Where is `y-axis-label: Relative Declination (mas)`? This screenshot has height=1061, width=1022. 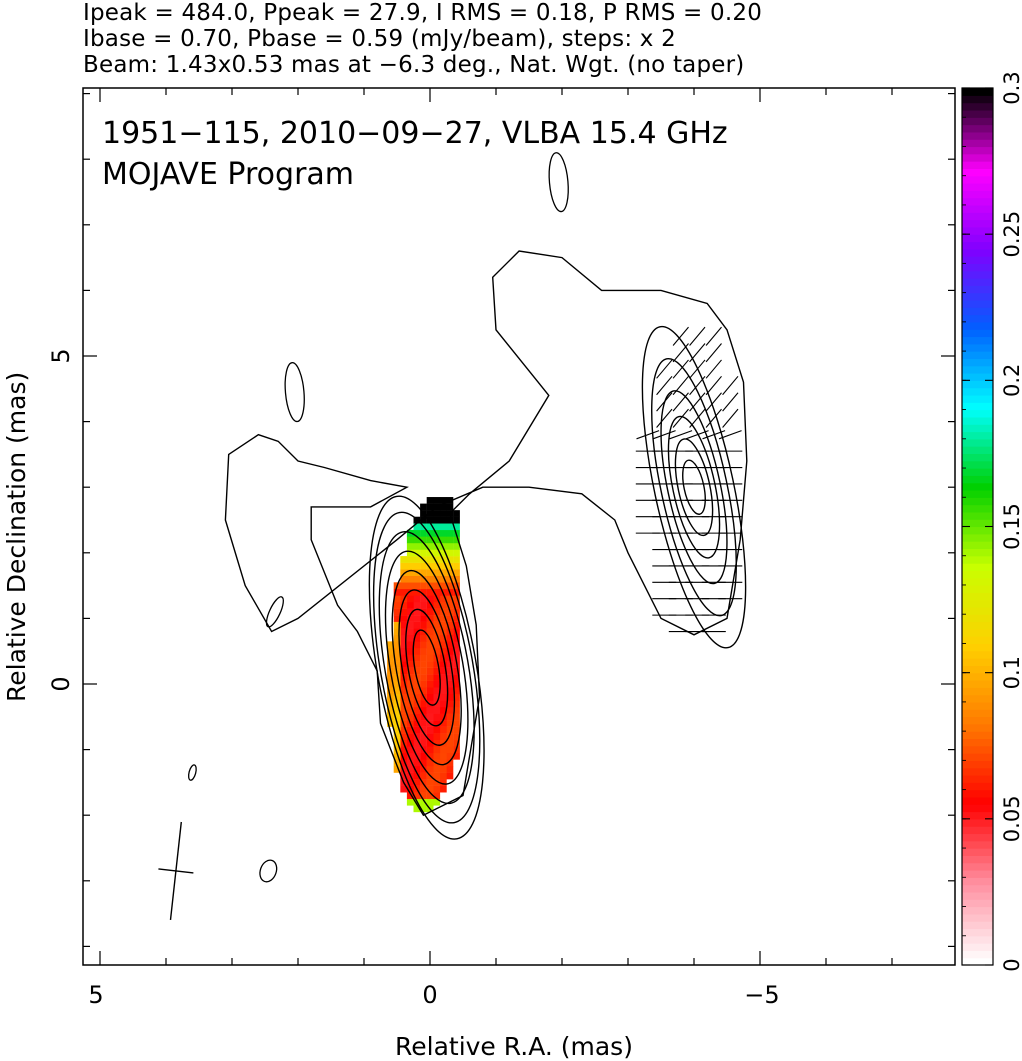
y-axis-label: Relative Declination (mas) is located at coordinates (16, 537).